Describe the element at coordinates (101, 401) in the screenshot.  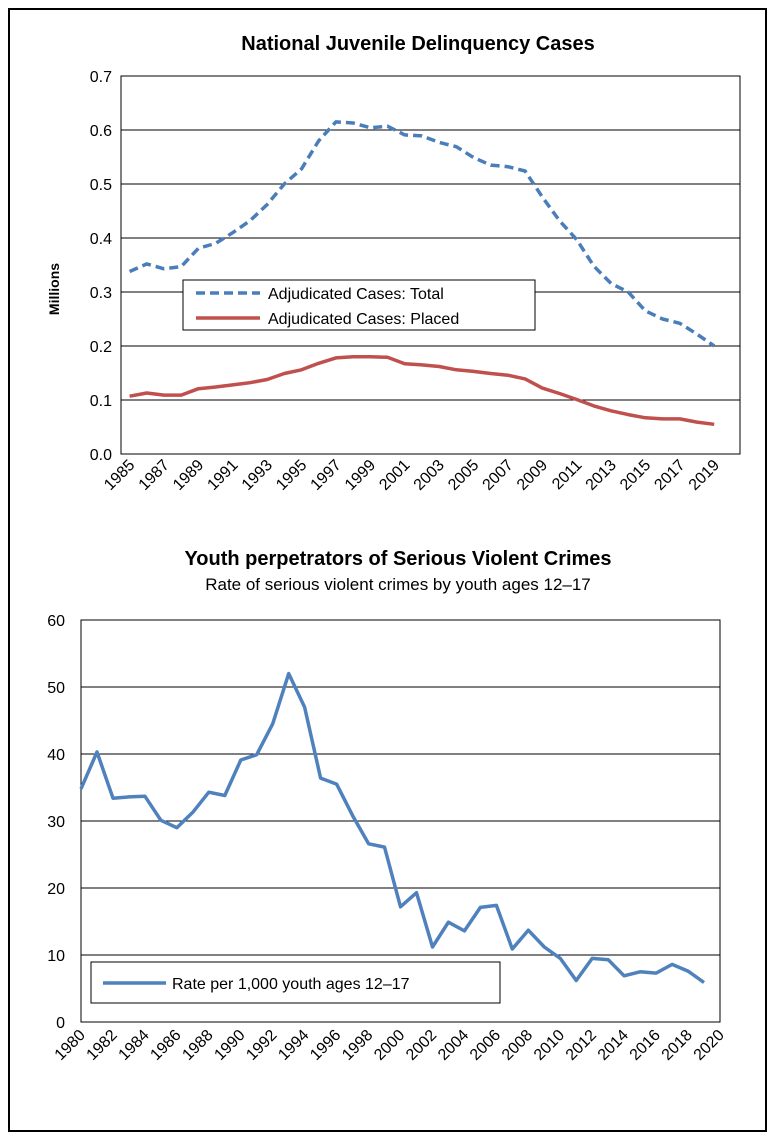
I see `chart1-y-tick-label: 0.1` at that location.